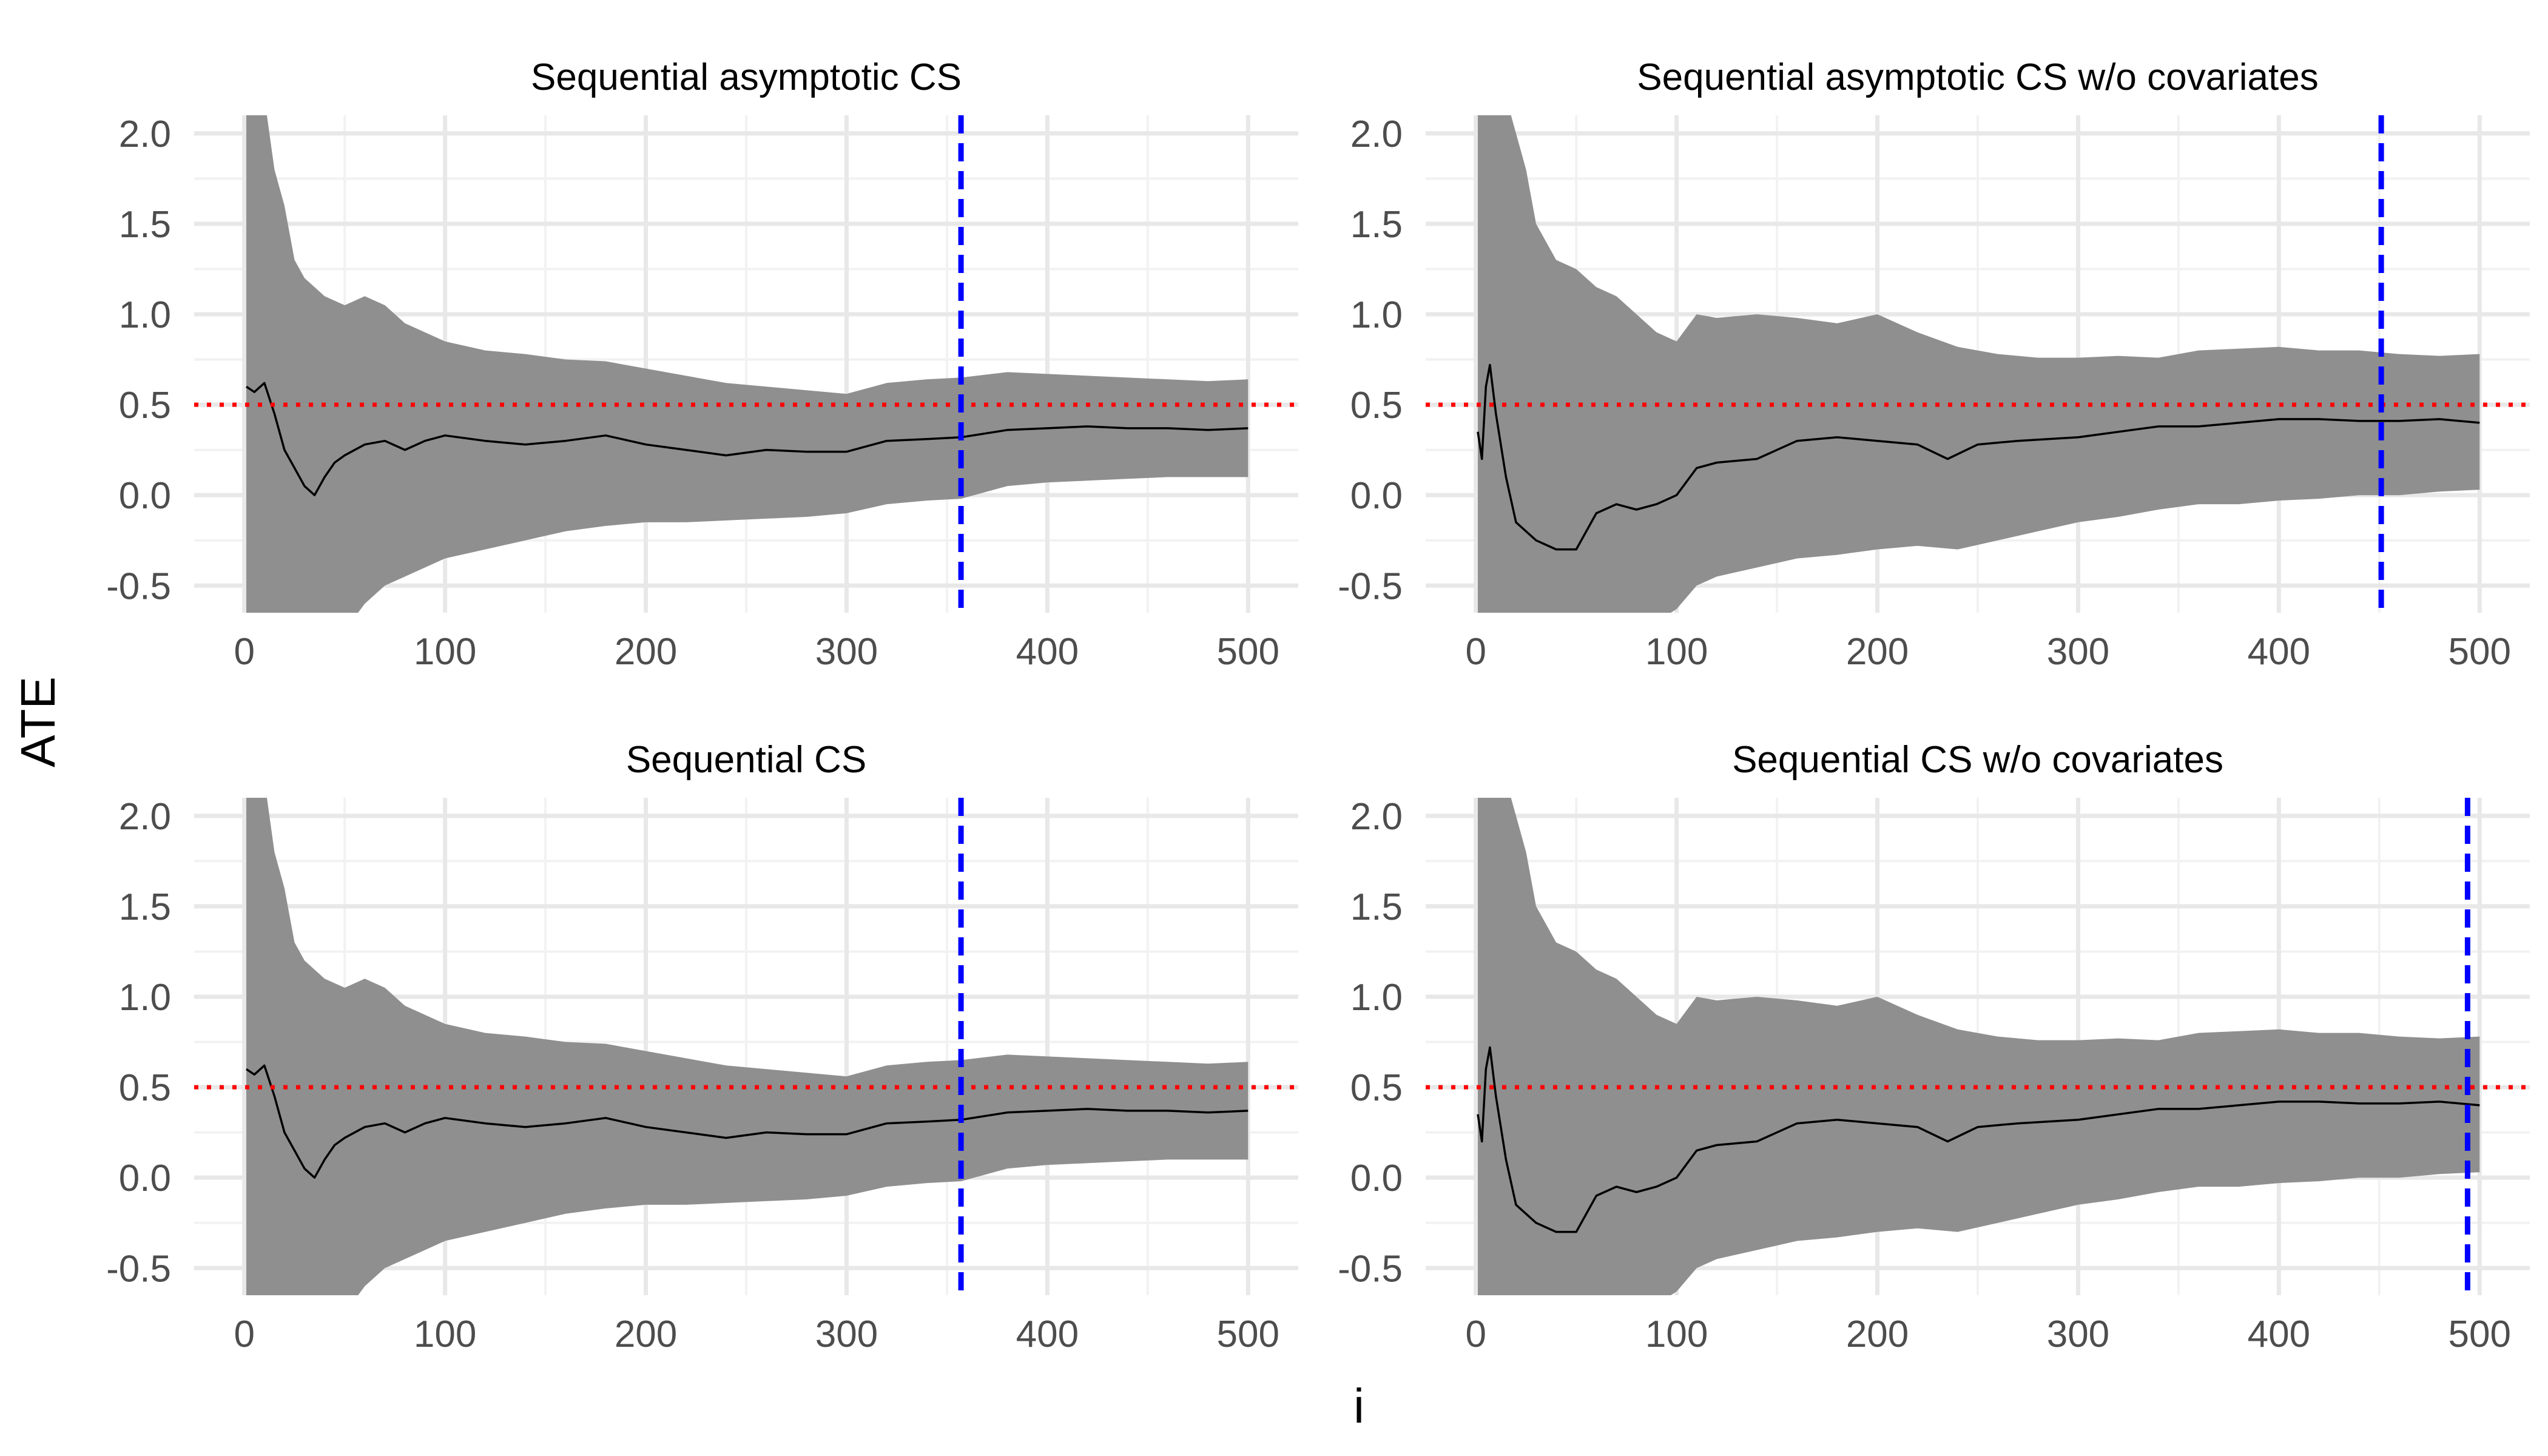 Image resolution: width=2548 pixels, height=1456 pixels. What do you see at coordinates (38, 721) in the screenshot?
I see `y-axis-label: ATE` at bounding box center [38, 721].